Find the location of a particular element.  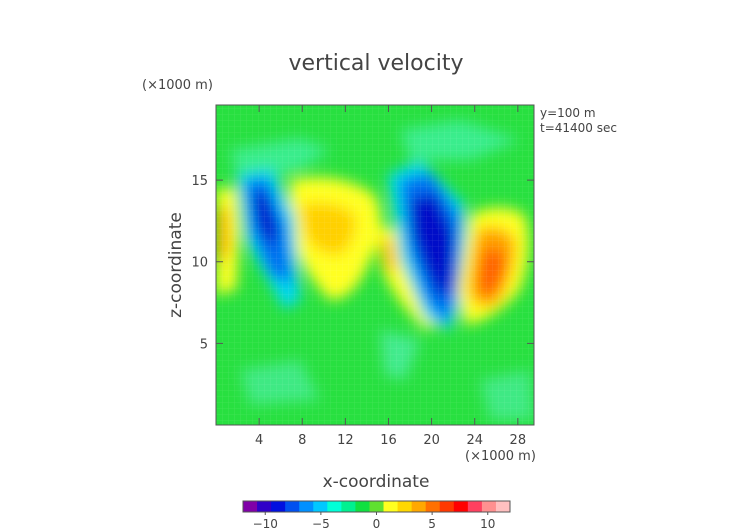

colorbar-tick-label: −10 is located at coordinates (265, 524).